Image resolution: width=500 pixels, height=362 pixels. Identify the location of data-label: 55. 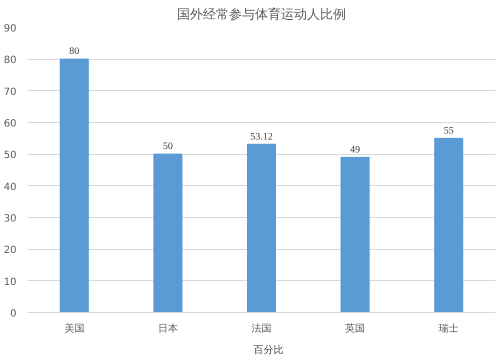
(449, 130).